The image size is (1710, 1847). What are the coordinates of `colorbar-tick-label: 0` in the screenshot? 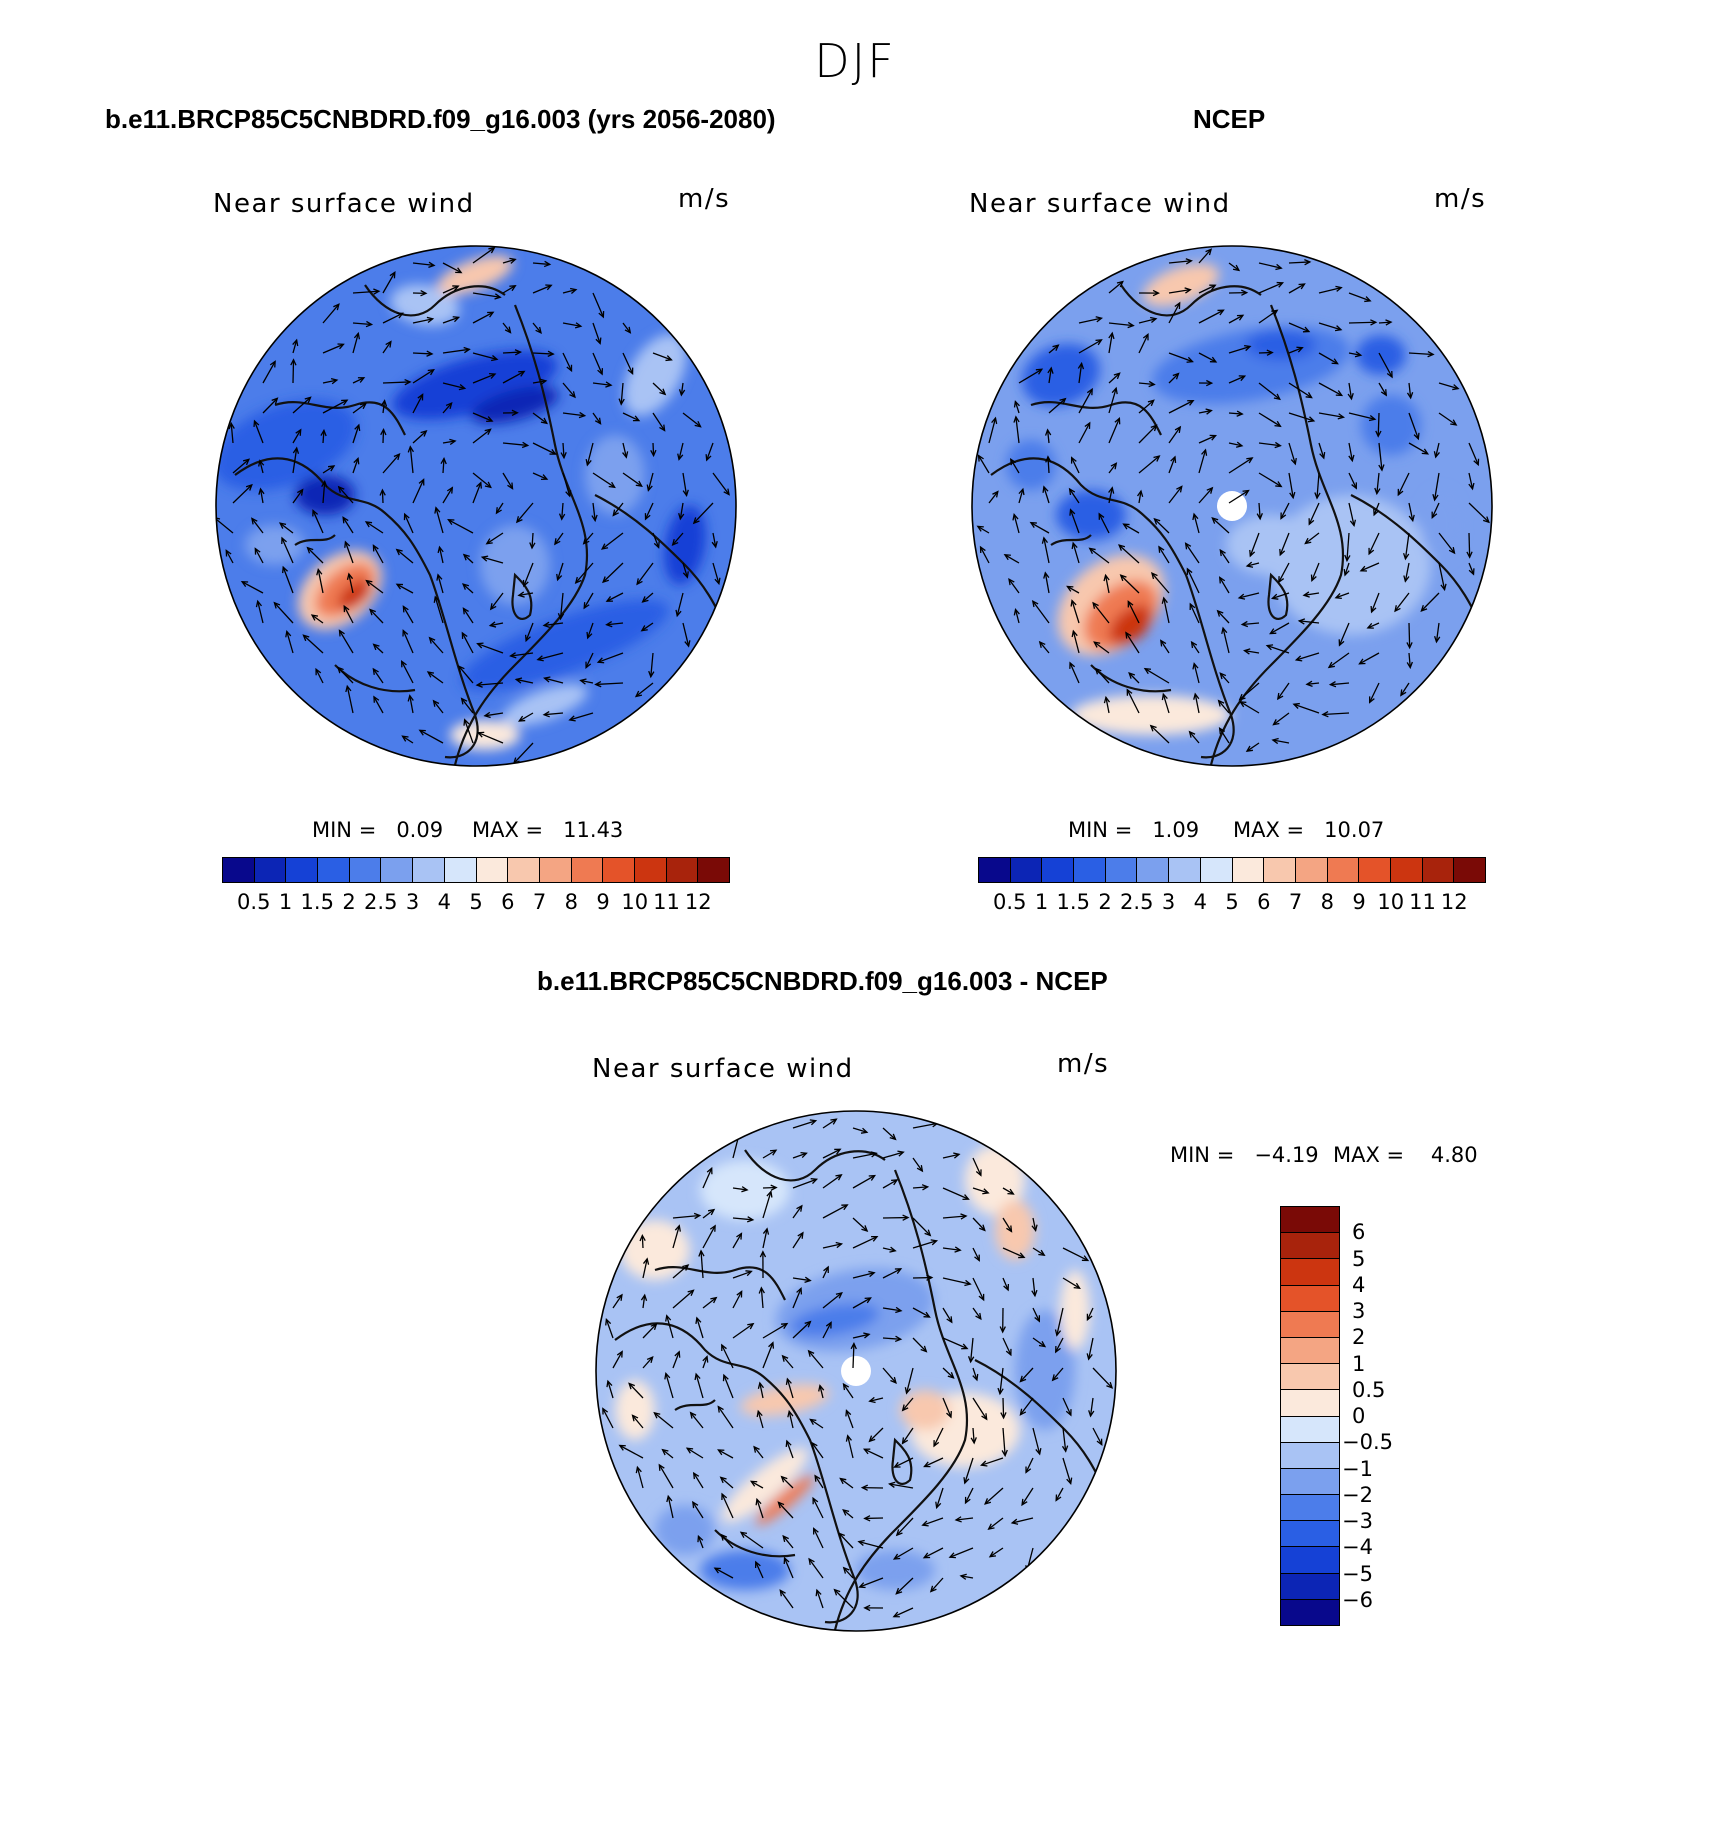 It's located at (1359, 1416).